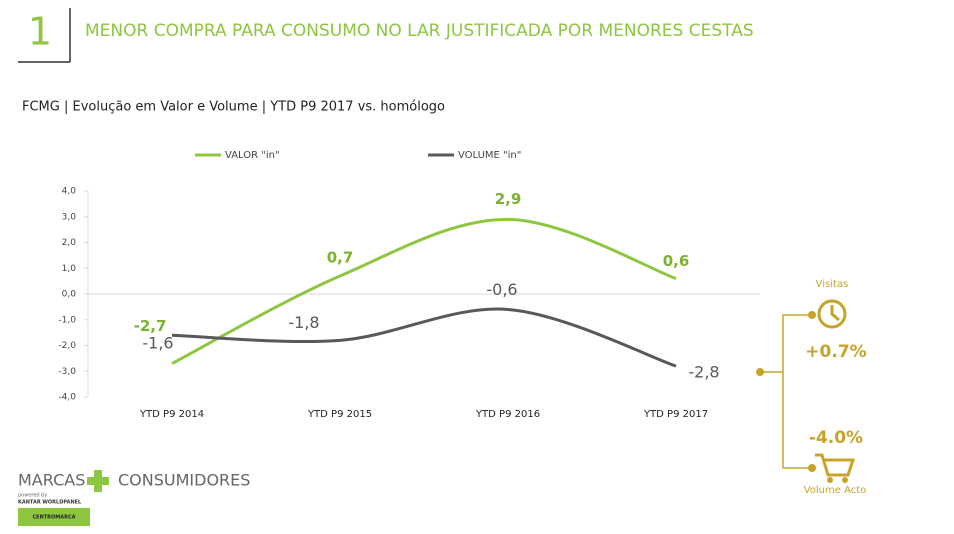  I want to click on y-tick-label: 1,0, so click(69, 269).